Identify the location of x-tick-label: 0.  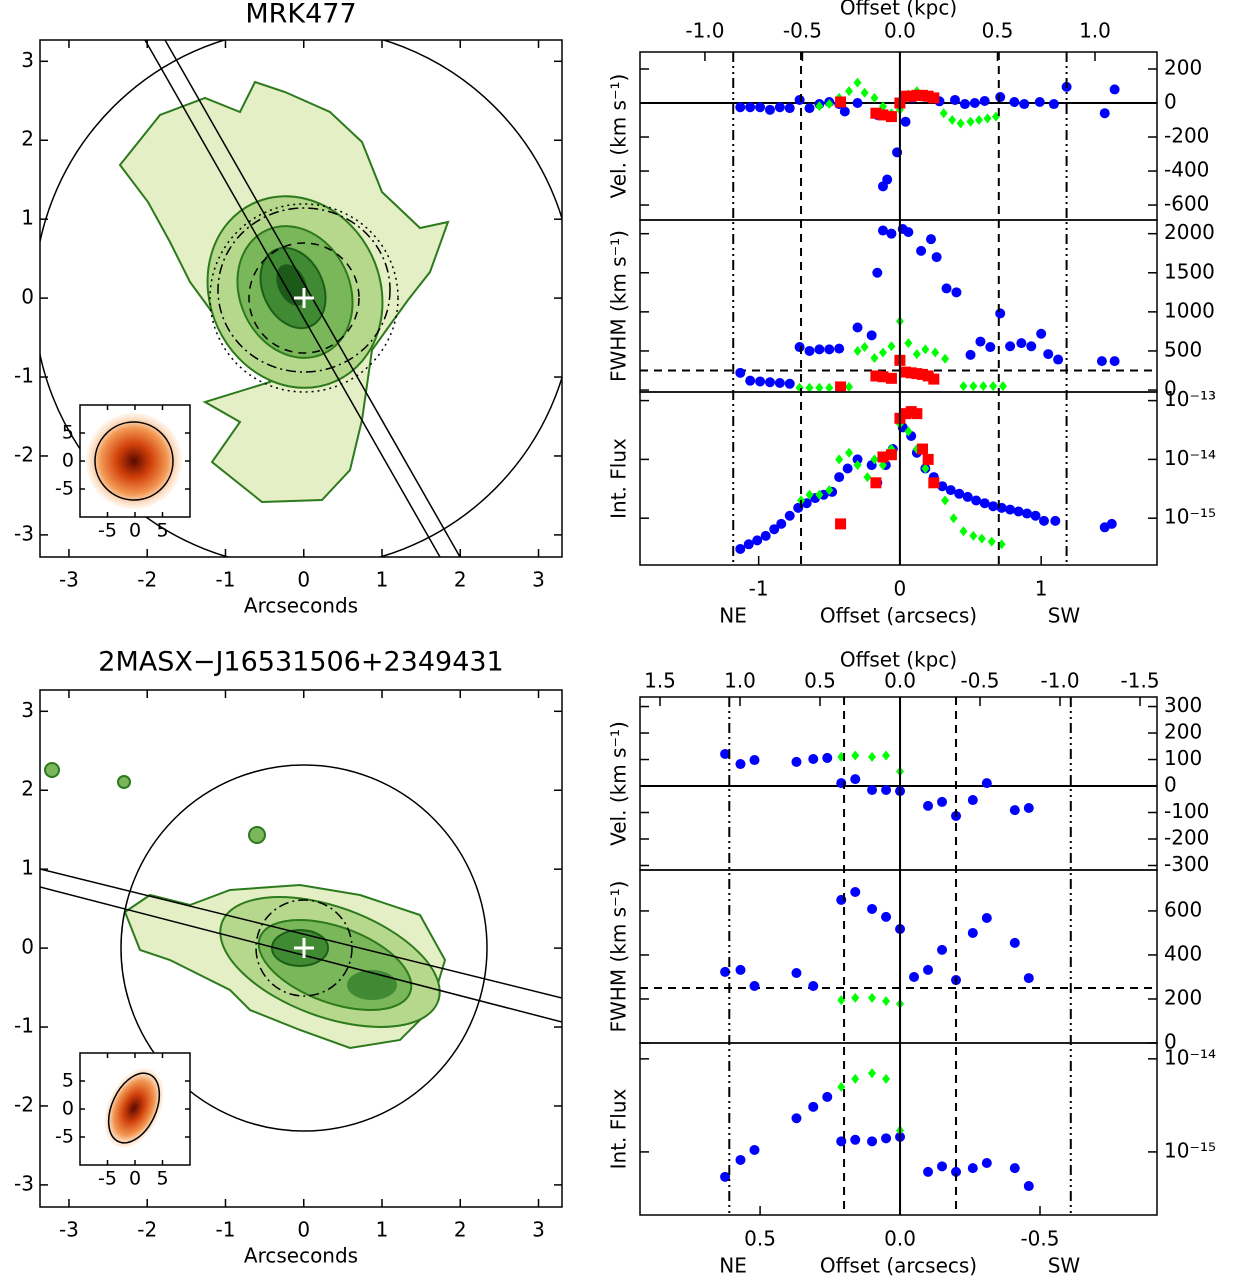
(900, 589).